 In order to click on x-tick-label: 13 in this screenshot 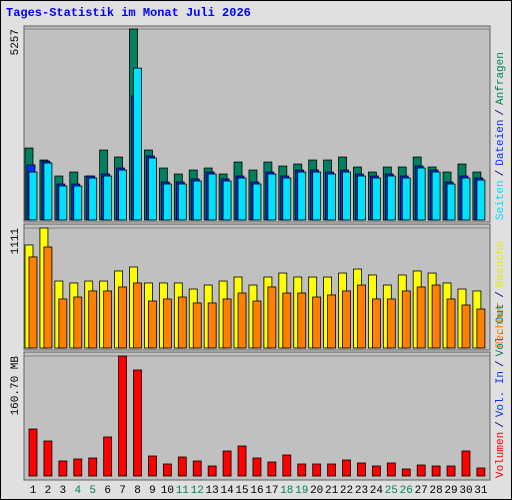, I will do `click(212, 491)`.